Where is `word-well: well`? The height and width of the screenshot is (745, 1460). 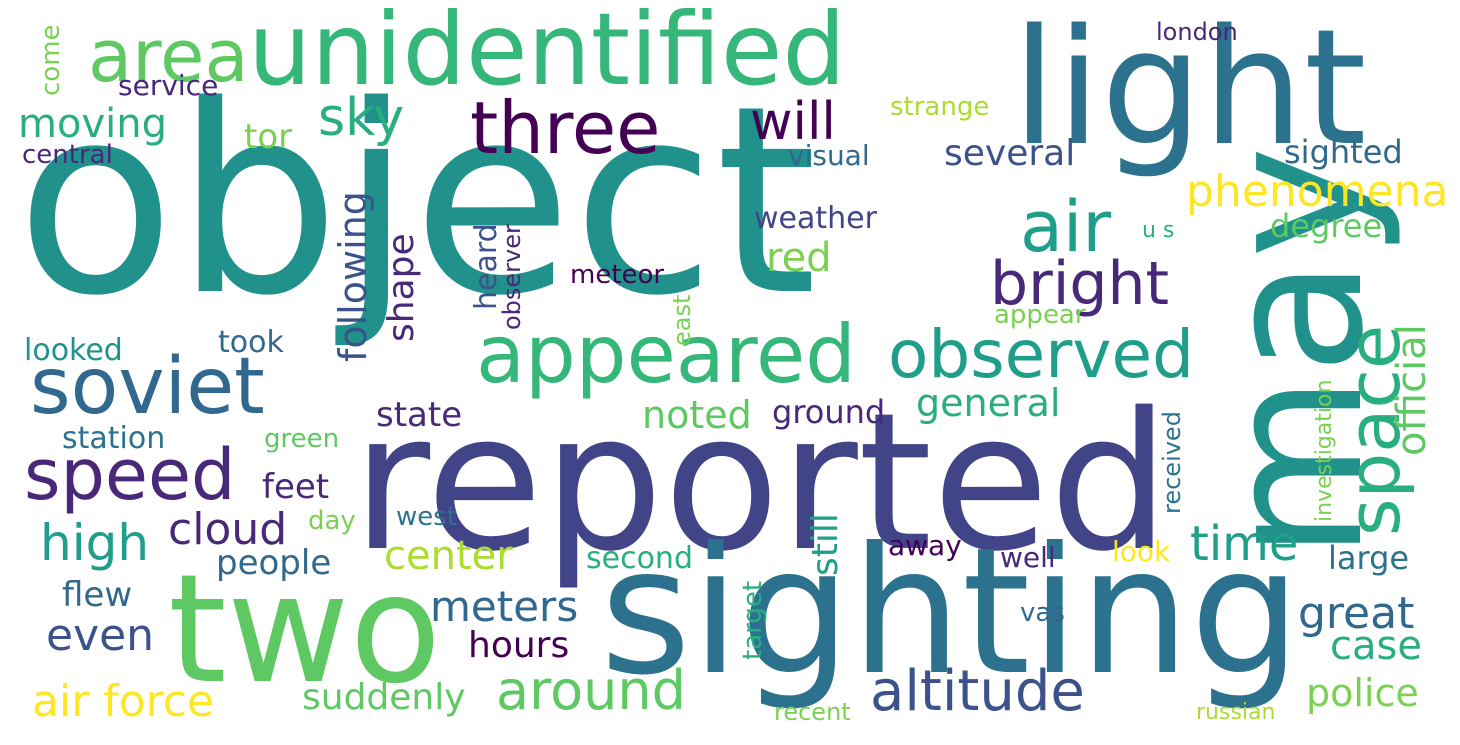 word-well: well is located at coordinates (1028, 557).